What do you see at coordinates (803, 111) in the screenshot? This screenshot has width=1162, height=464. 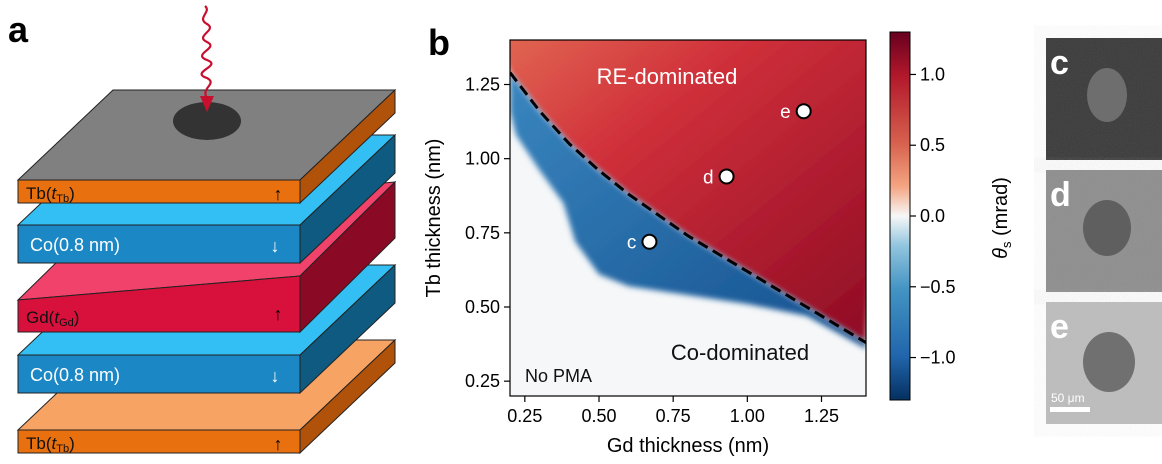 I see `sample-point-e` at bounding box center [803, 111].